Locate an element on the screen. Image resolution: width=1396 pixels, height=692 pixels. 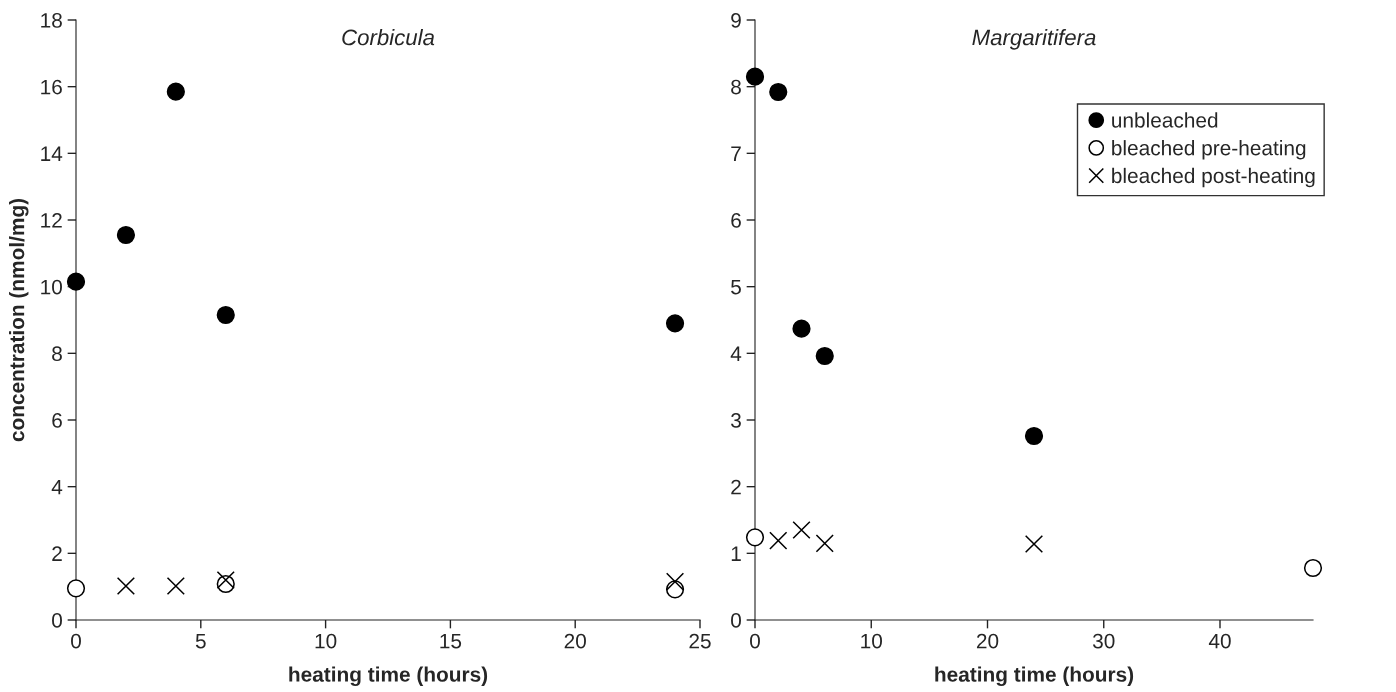
y-tick-label: 18 is located at coordinates (51, 20).